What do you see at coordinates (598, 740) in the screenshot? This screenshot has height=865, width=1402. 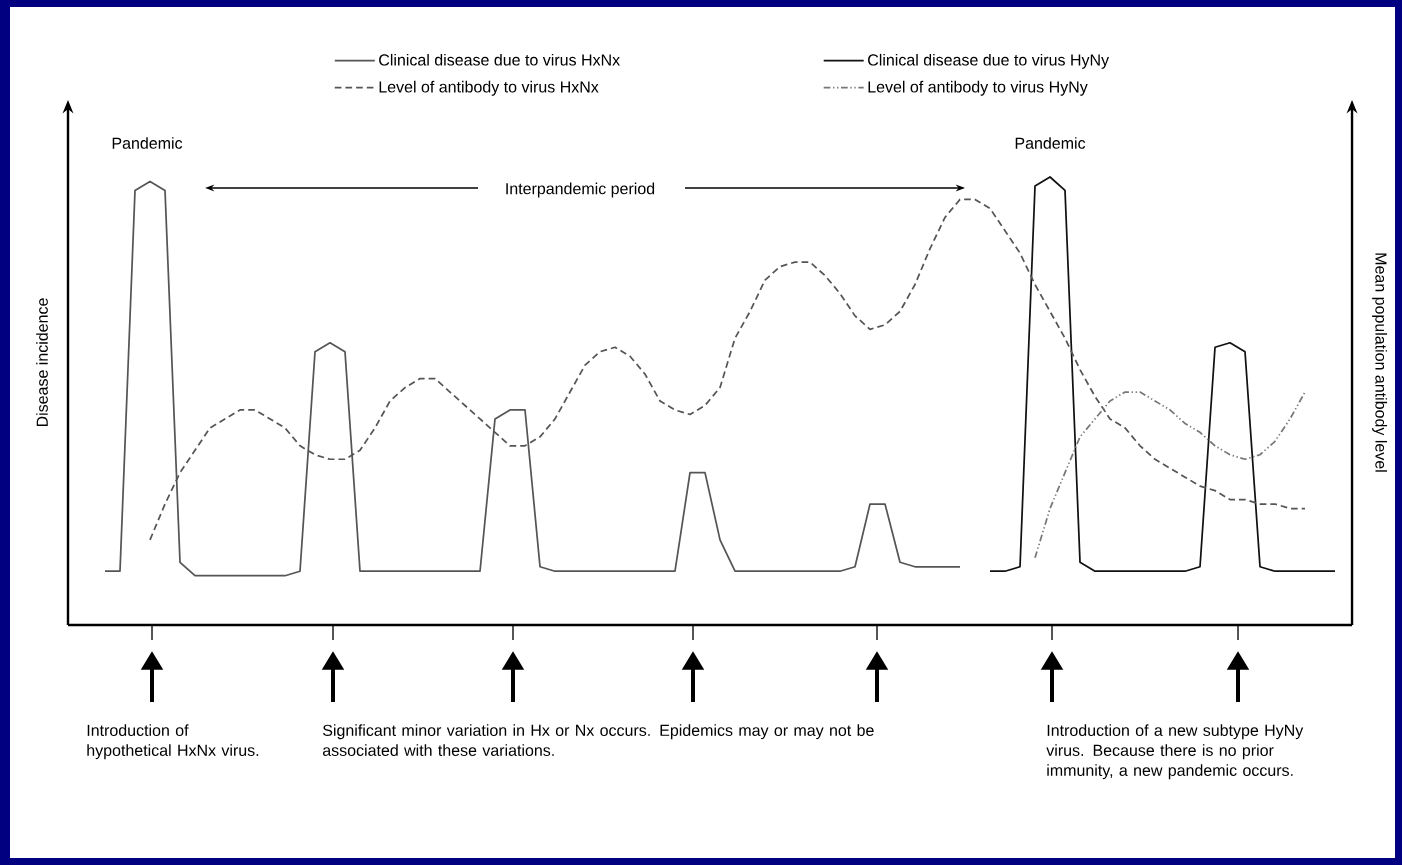 I see `text: Significant minor variation in Hx or Nx occurs. Epidemics may or may not be associated with these variations.` at bounding box center [598, 740].